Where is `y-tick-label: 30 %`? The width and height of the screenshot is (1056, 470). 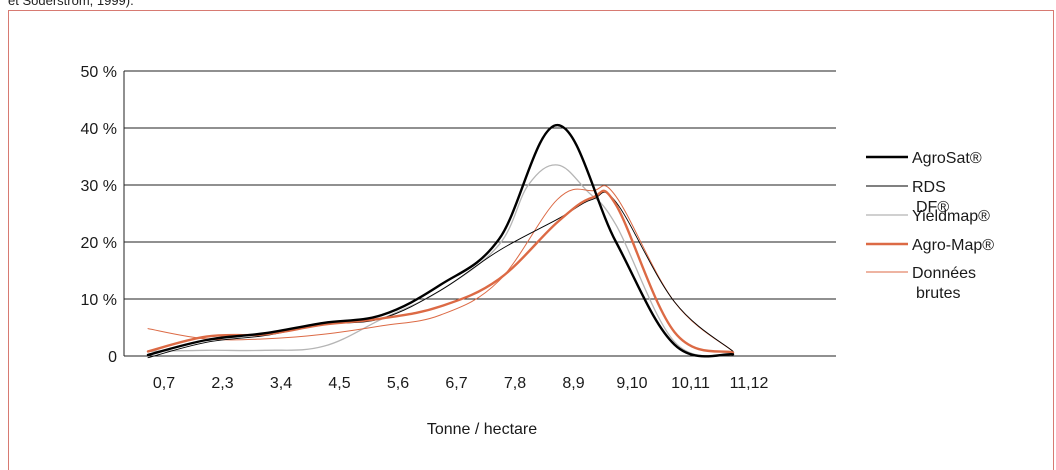 y-tick-label: 30 % is located at coordinates (99, 186).